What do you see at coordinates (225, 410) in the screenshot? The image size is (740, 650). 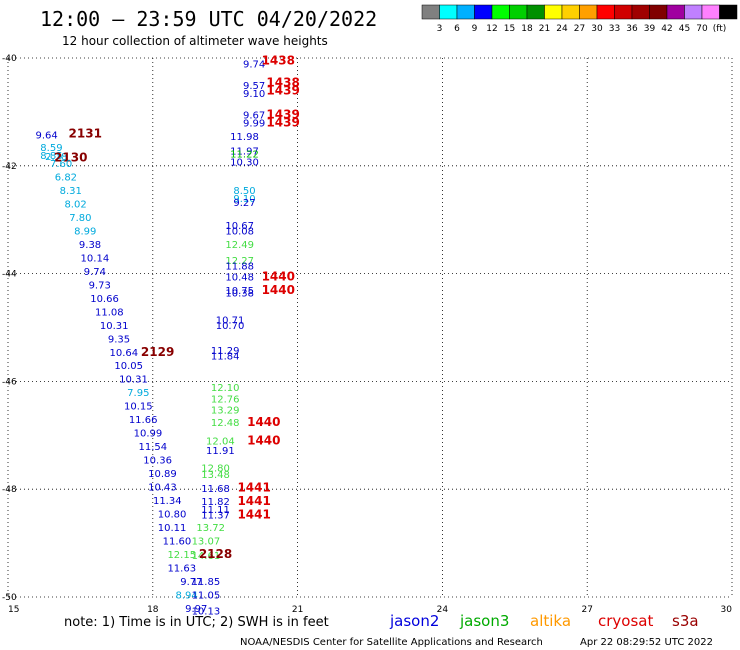 I see `wave-height-label: 13.29` at bounding box center [225, 410].